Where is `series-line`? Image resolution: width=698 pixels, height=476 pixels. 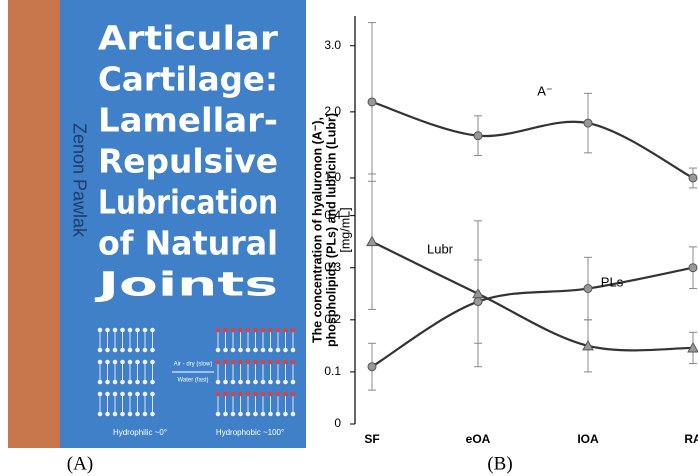 series-line is located at coordinates (532, 139).